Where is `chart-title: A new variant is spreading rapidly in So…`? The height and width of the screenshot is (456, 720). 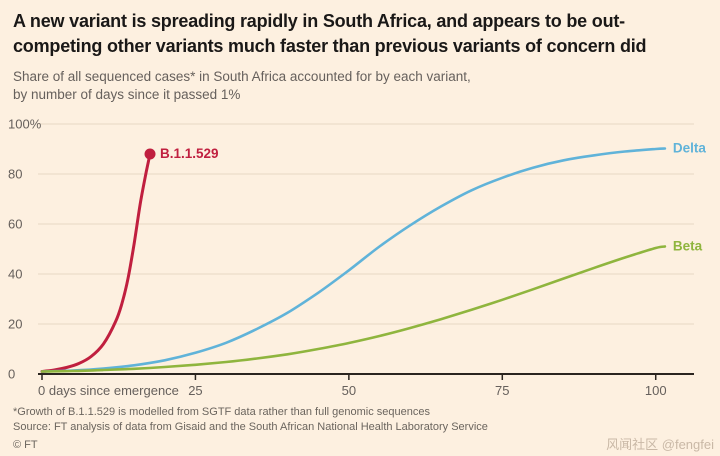
chart-title: A new variant is spreading rapidly in So… is located at coordinates (365, 34).